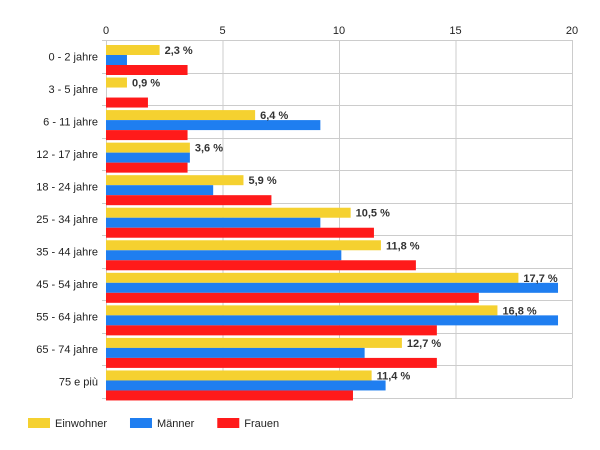  What do you see at coordinates (209, 149) in the screenshot?
I see `data-label: 3,6 %` at bounding box center [209, 149].